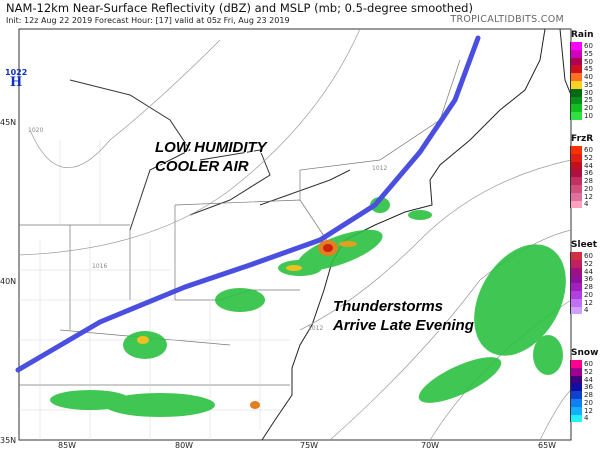 Image resolution: width=600 pixels, height=452 pixels. I want to click on lon-label: 75W, so click(309, 445).